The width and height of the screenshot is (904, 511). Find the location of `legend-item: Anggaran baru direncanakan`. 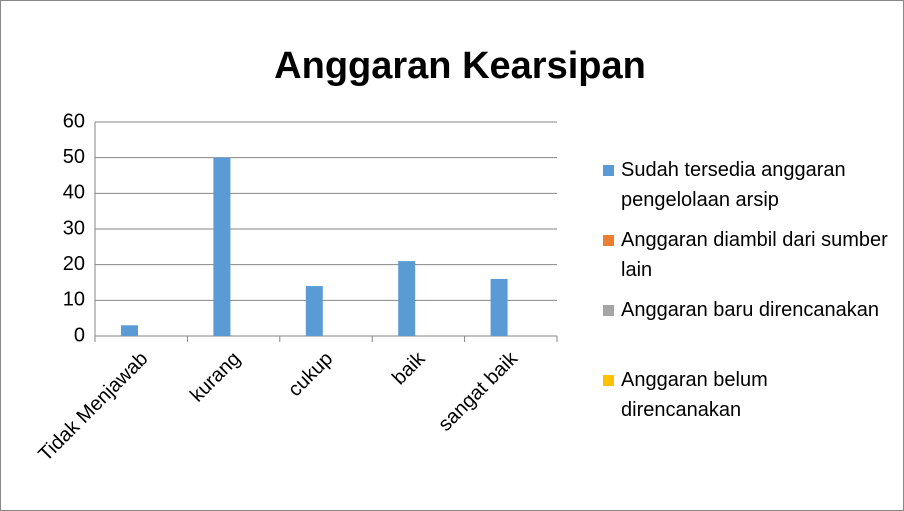

legend-item: Anggaran baru direncanakan is located at coordinates (748, 310).